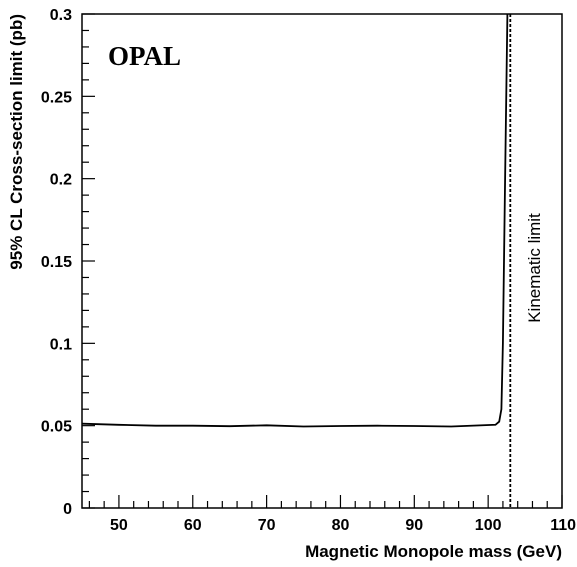  I want to click on opal-logo-text: OPAL, so click(144, 56).